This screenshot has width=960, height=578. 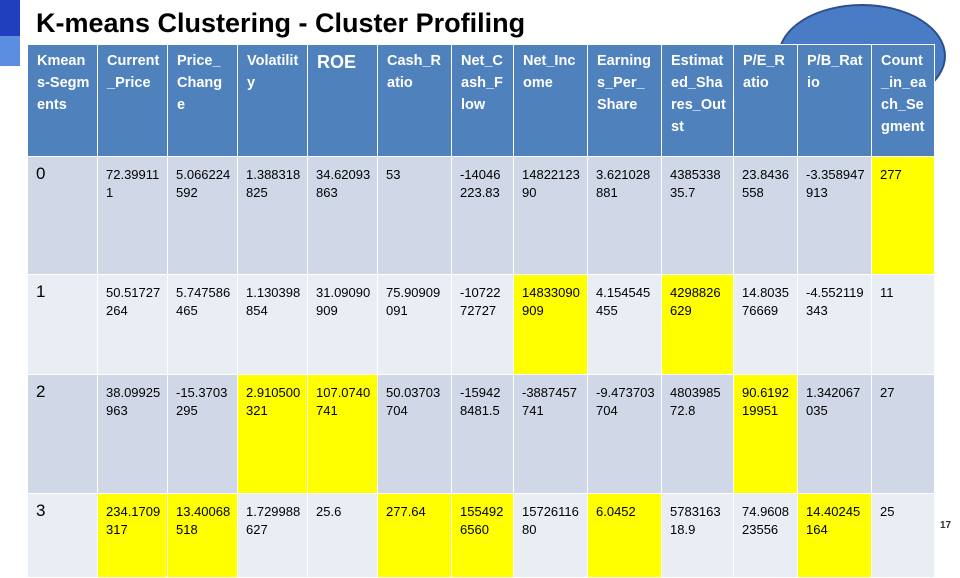 What do you see at coordinates (62, 535) in the screenshot?
I see `segment-id-cell: 3` at bounding box center [62, 535].